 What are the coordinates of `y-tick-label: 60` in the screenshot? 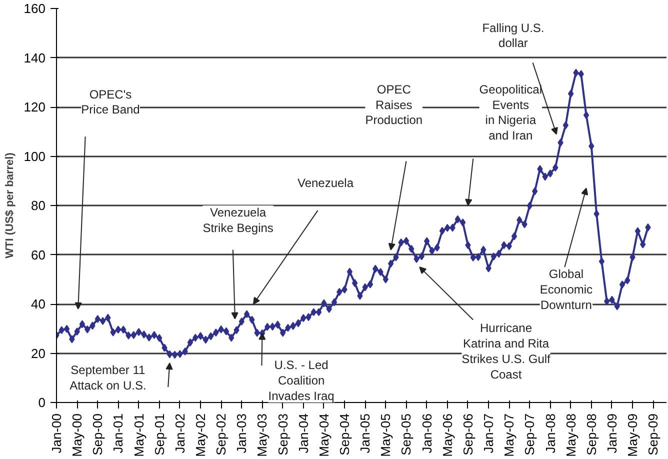 It's located at (38, 254).